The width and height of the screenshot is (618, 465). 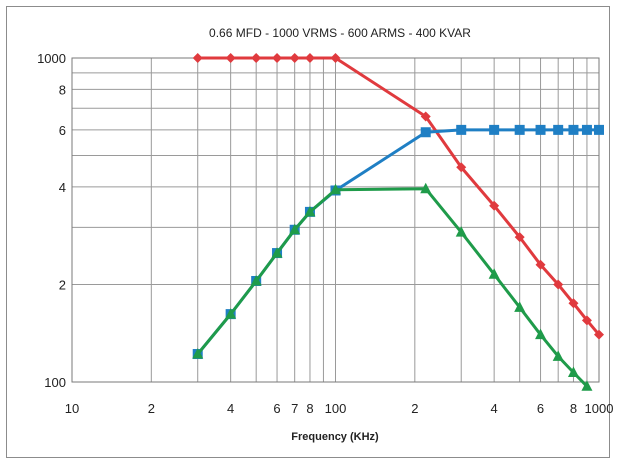 I want to click on y-tick-label: 8, so click(x=62, y=89).